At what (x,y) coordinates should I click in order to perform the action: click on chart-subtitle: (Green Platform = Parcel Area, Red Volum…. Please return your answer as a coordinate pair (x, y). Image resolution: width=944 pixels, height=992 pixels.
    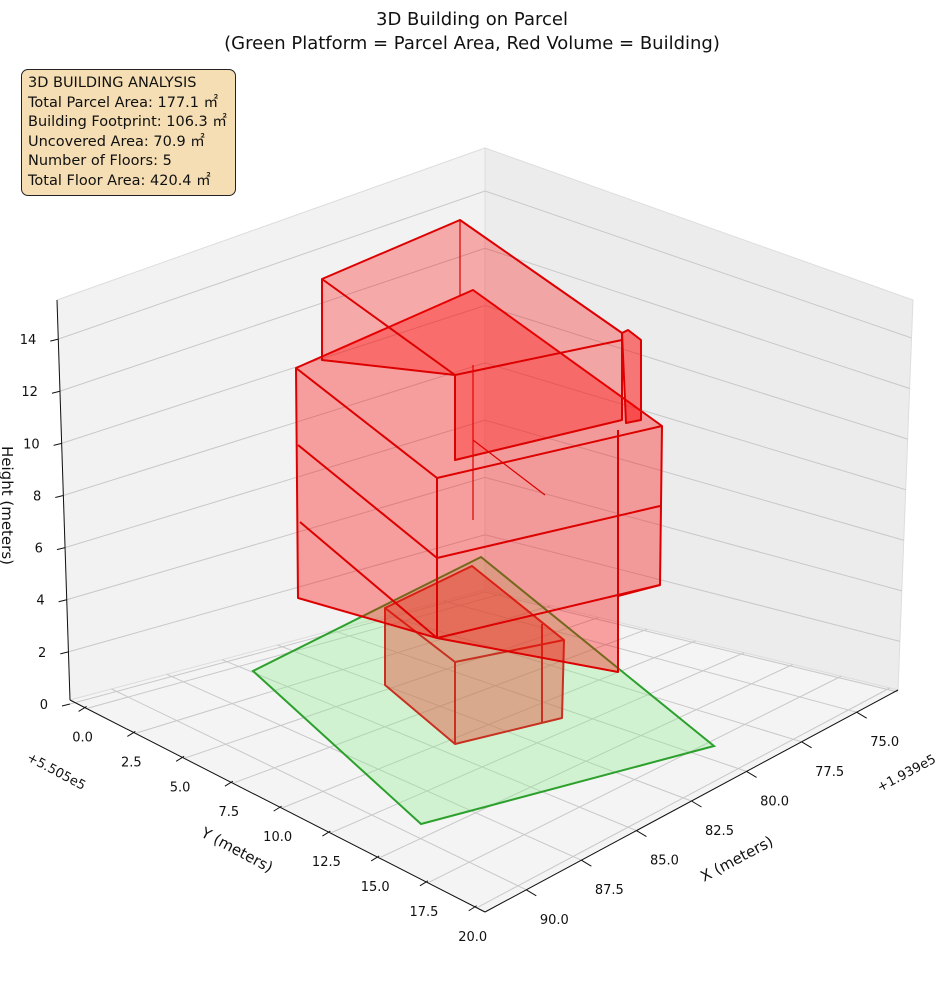
    Looking at the image, I should click on (472, 43).